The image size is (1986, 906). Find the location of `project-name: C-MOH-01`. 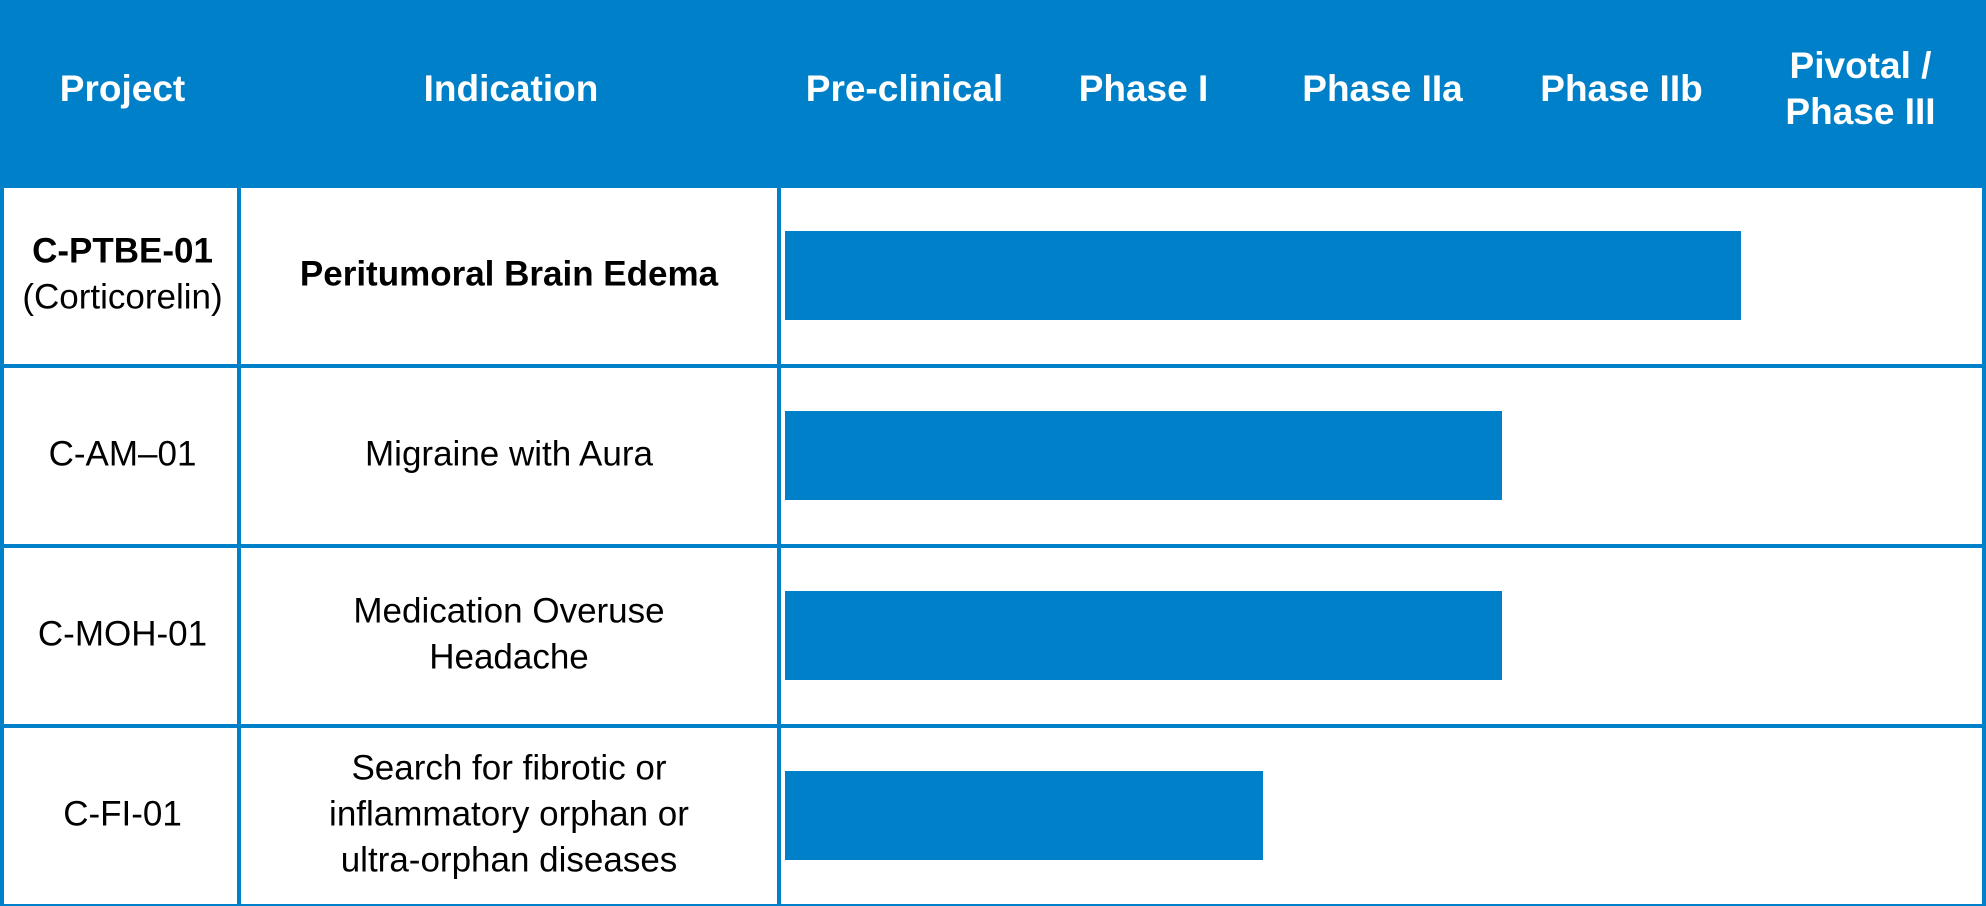

project-name: C-MOH-01 is located at coordinates (122, 633).